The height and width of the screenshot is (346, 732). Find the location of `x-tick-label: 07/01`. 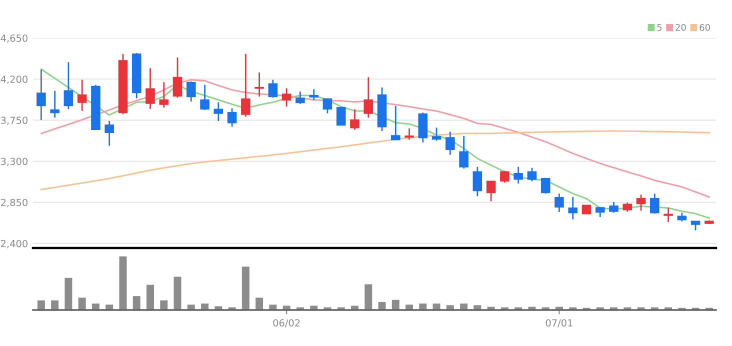

x-tick-label: 07/01 is located at coordinates (559, 323).